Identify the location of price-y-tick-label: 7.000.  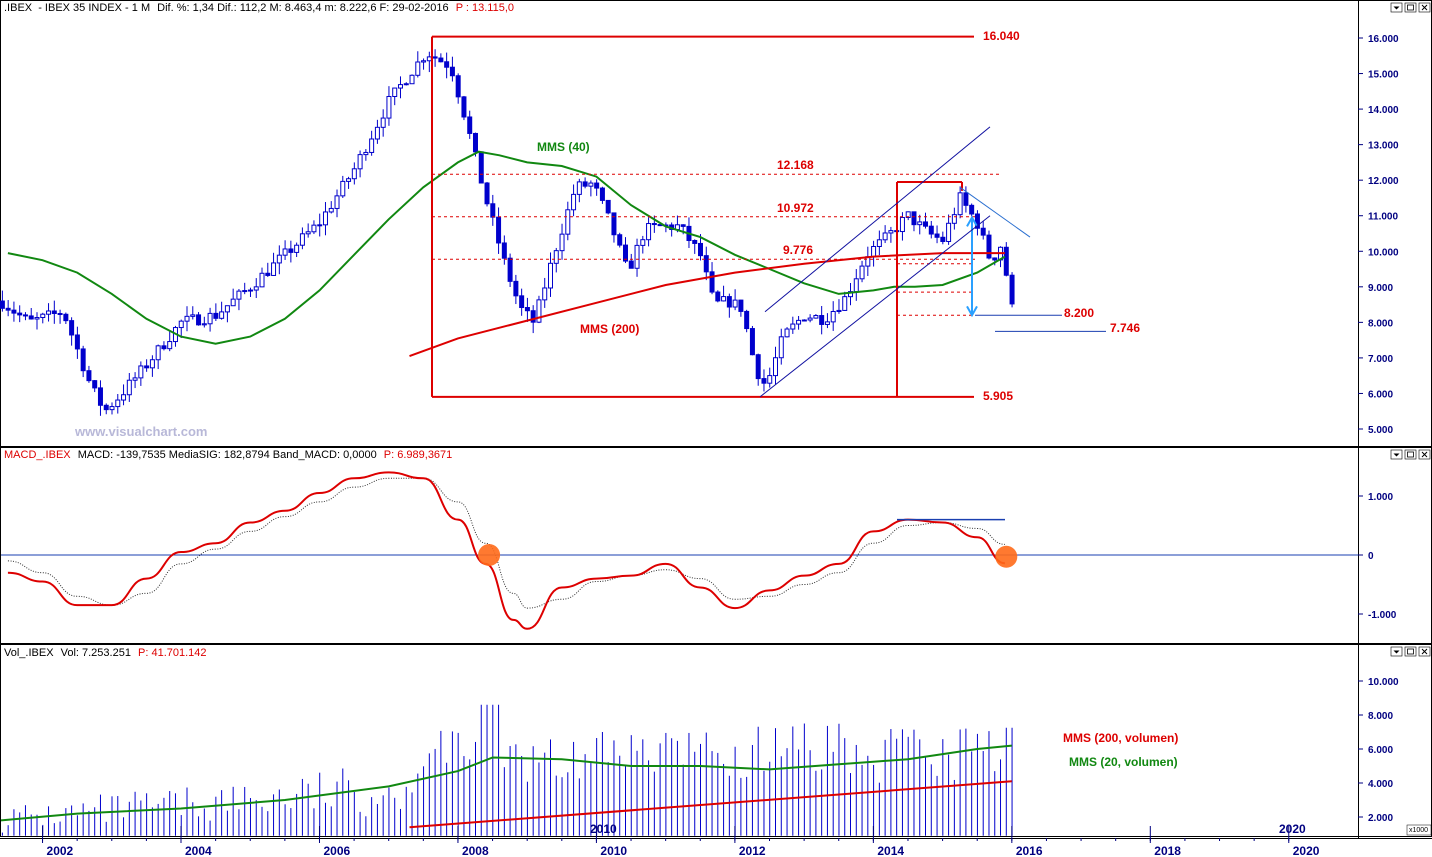
(1380, 359).